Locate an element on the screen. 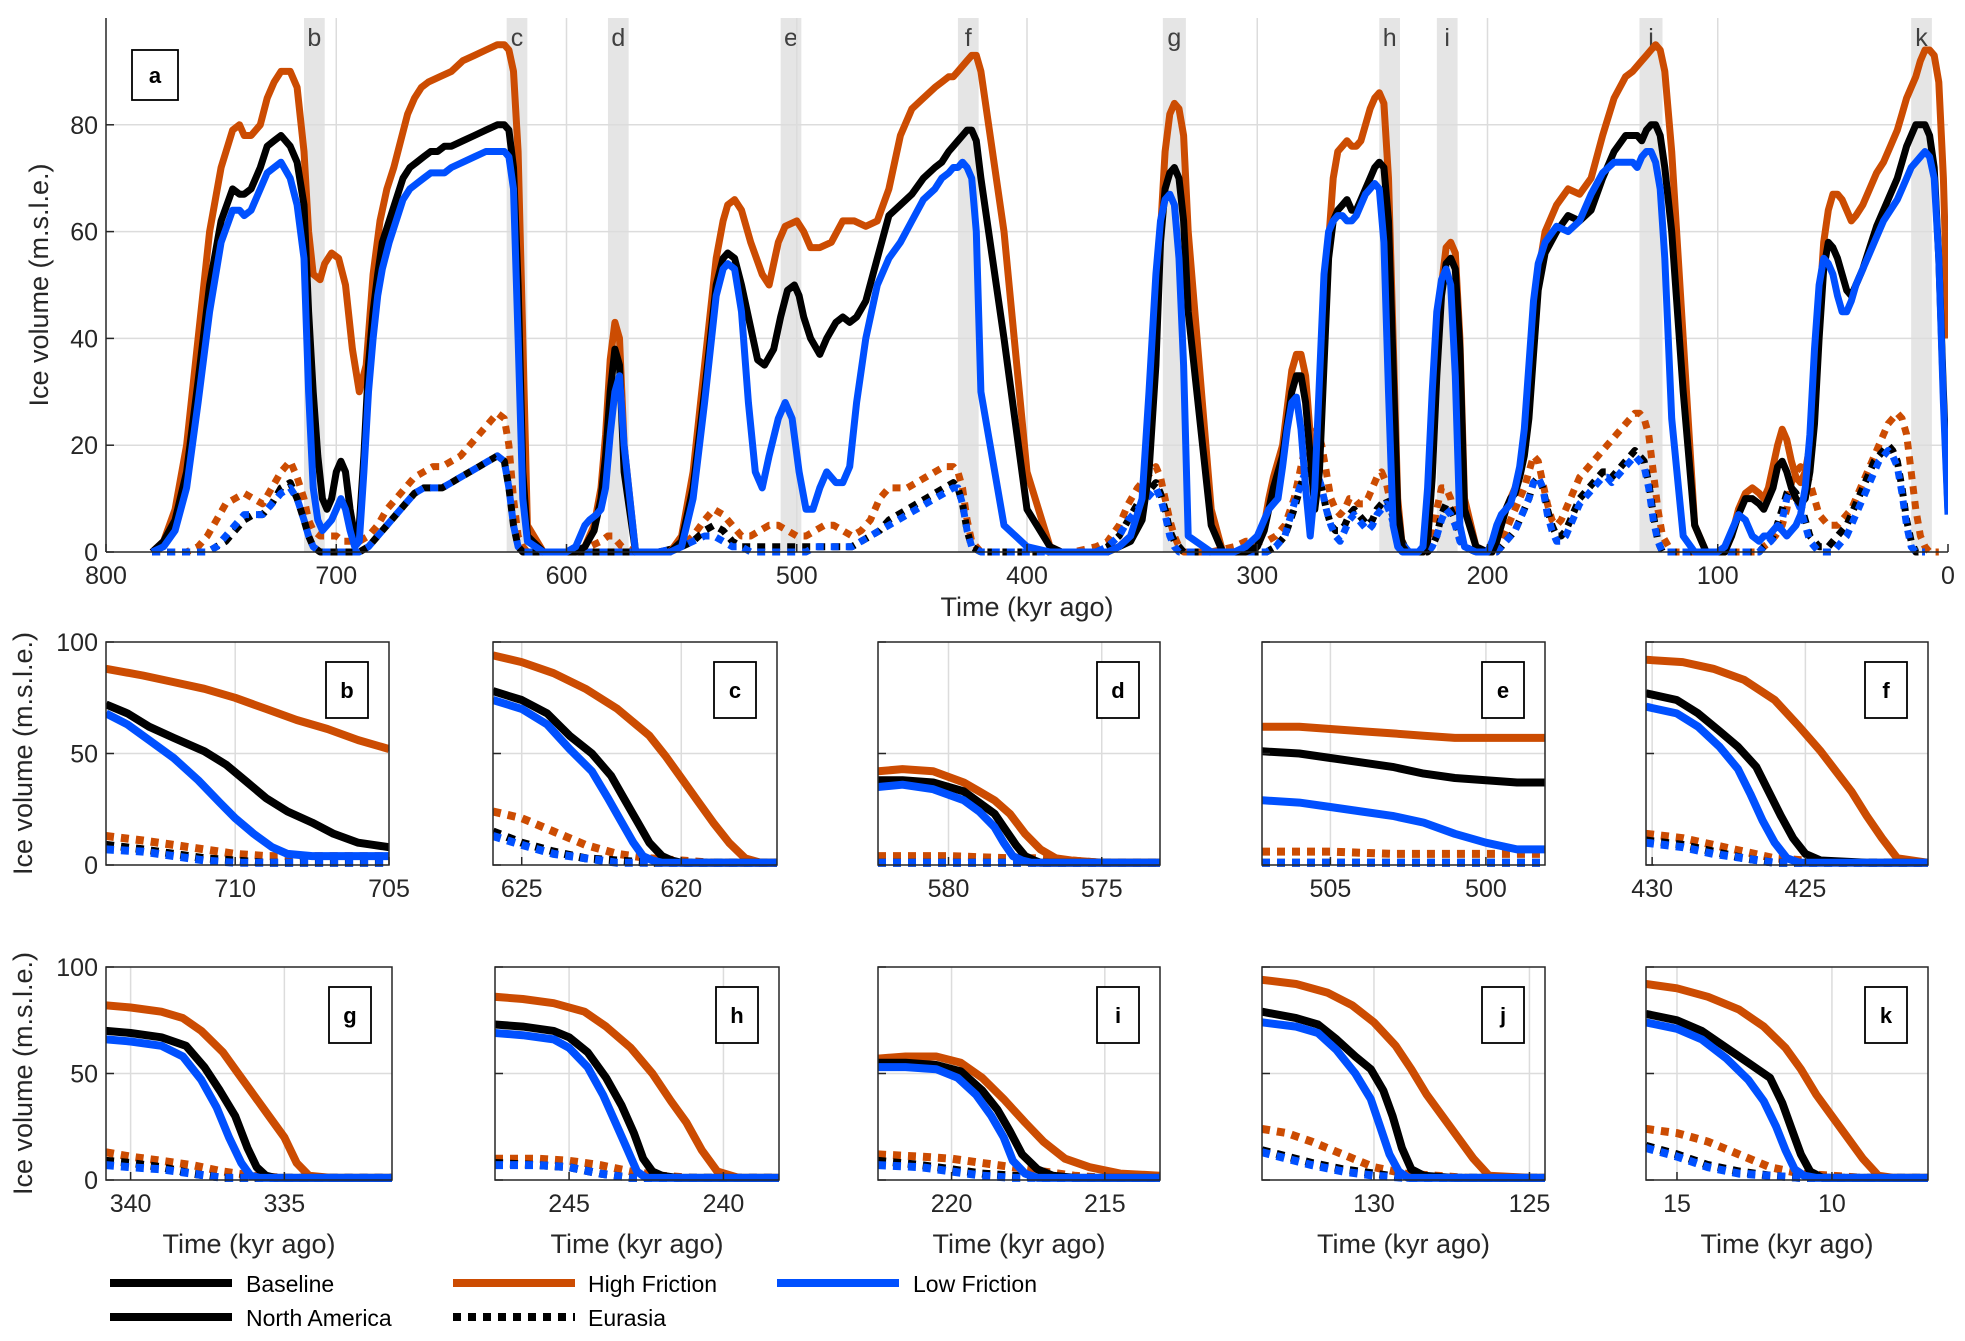  legend-item-high-friction: High Friction is located at coordinates (585, 1284).